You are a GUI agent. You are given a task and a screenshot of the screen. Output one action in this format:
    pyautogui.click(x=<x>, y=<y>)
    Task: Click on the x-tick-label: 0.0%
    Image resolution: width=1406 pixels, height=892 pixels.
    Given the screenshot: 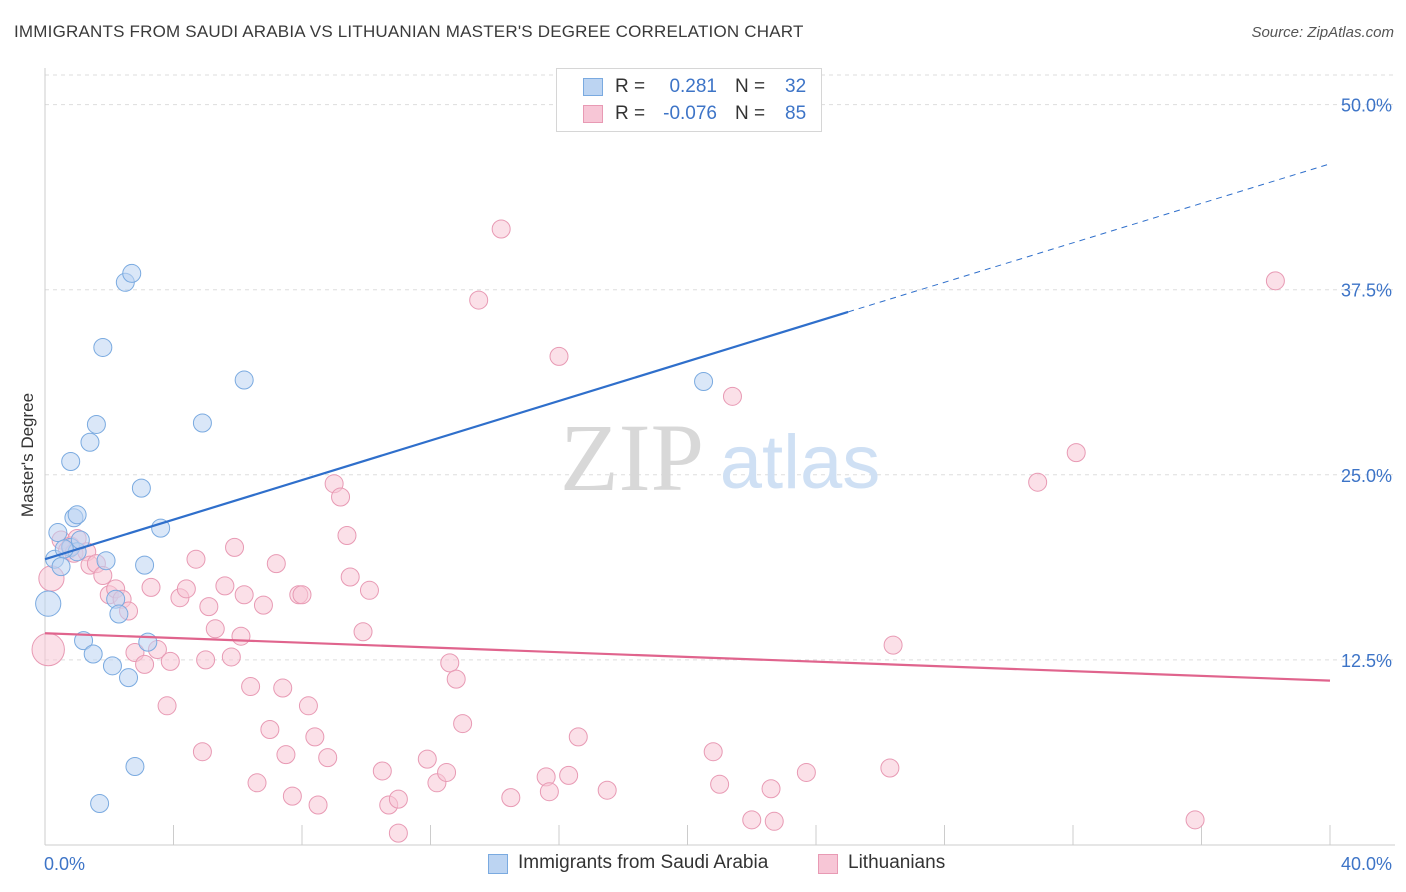 What is the action you would take?
    pyautogui.click(x=64, y=864)
    